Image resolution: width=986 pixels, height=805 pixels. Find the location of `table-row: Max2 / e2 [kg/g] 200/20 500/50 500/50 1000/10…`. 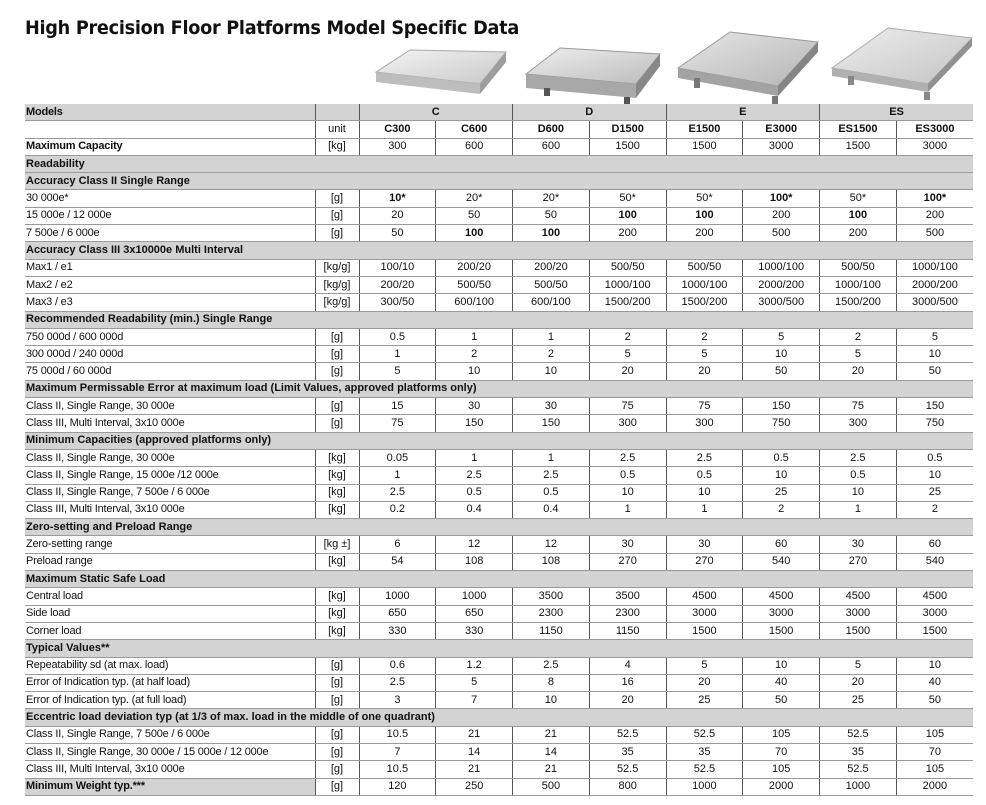

table-row: Max2 / e2 [kg/g] 200/20 500/50 500/50 1000/10… is located at coordinates (499, 285).